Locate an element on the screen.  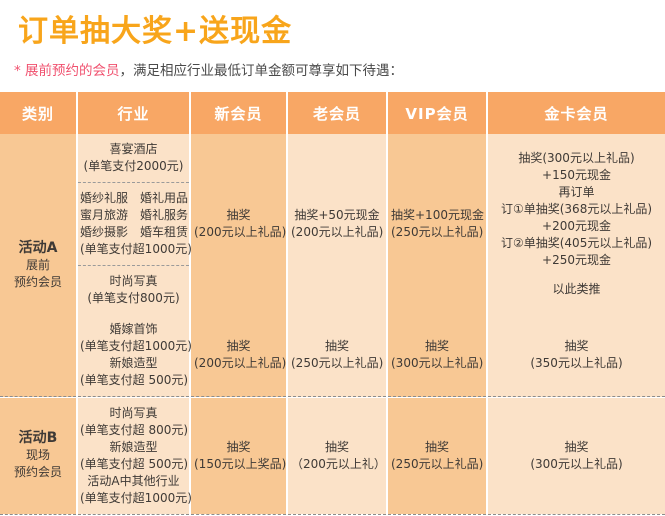
col-header-vip: VIP会员 is located at coordinates (437, 113).